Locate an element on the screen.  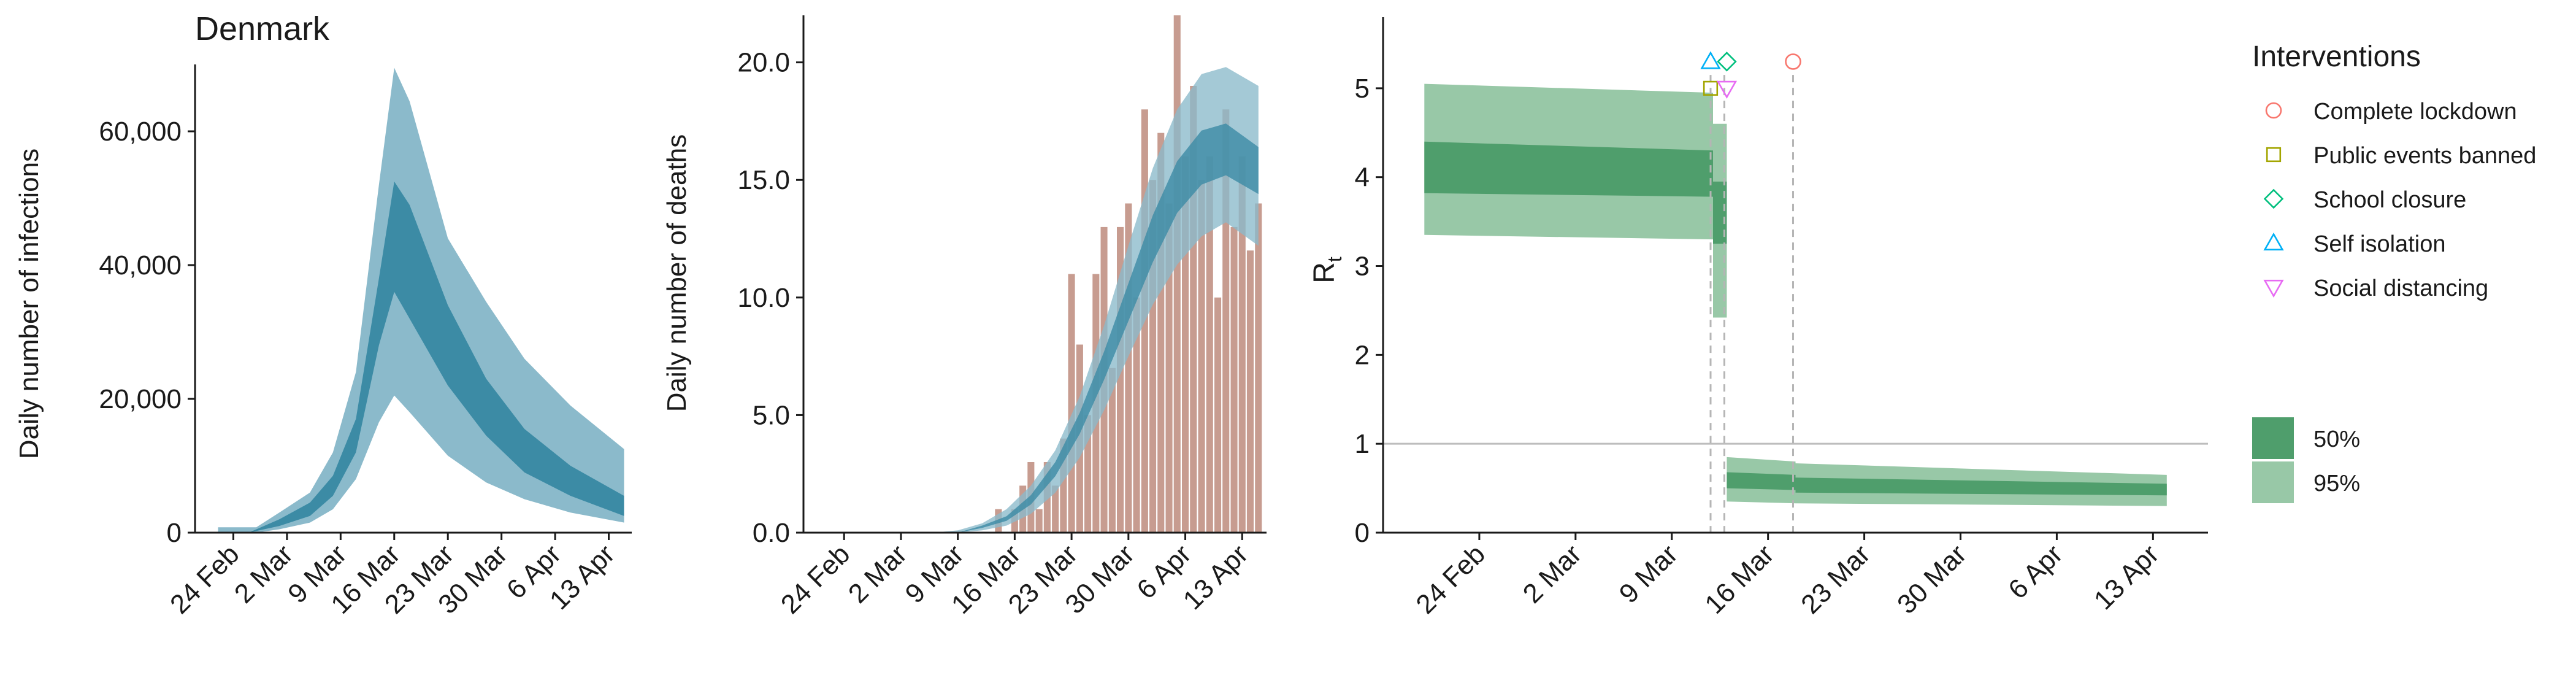
legend-entry-label: Public events banned is located at coordinates (2424, 156).